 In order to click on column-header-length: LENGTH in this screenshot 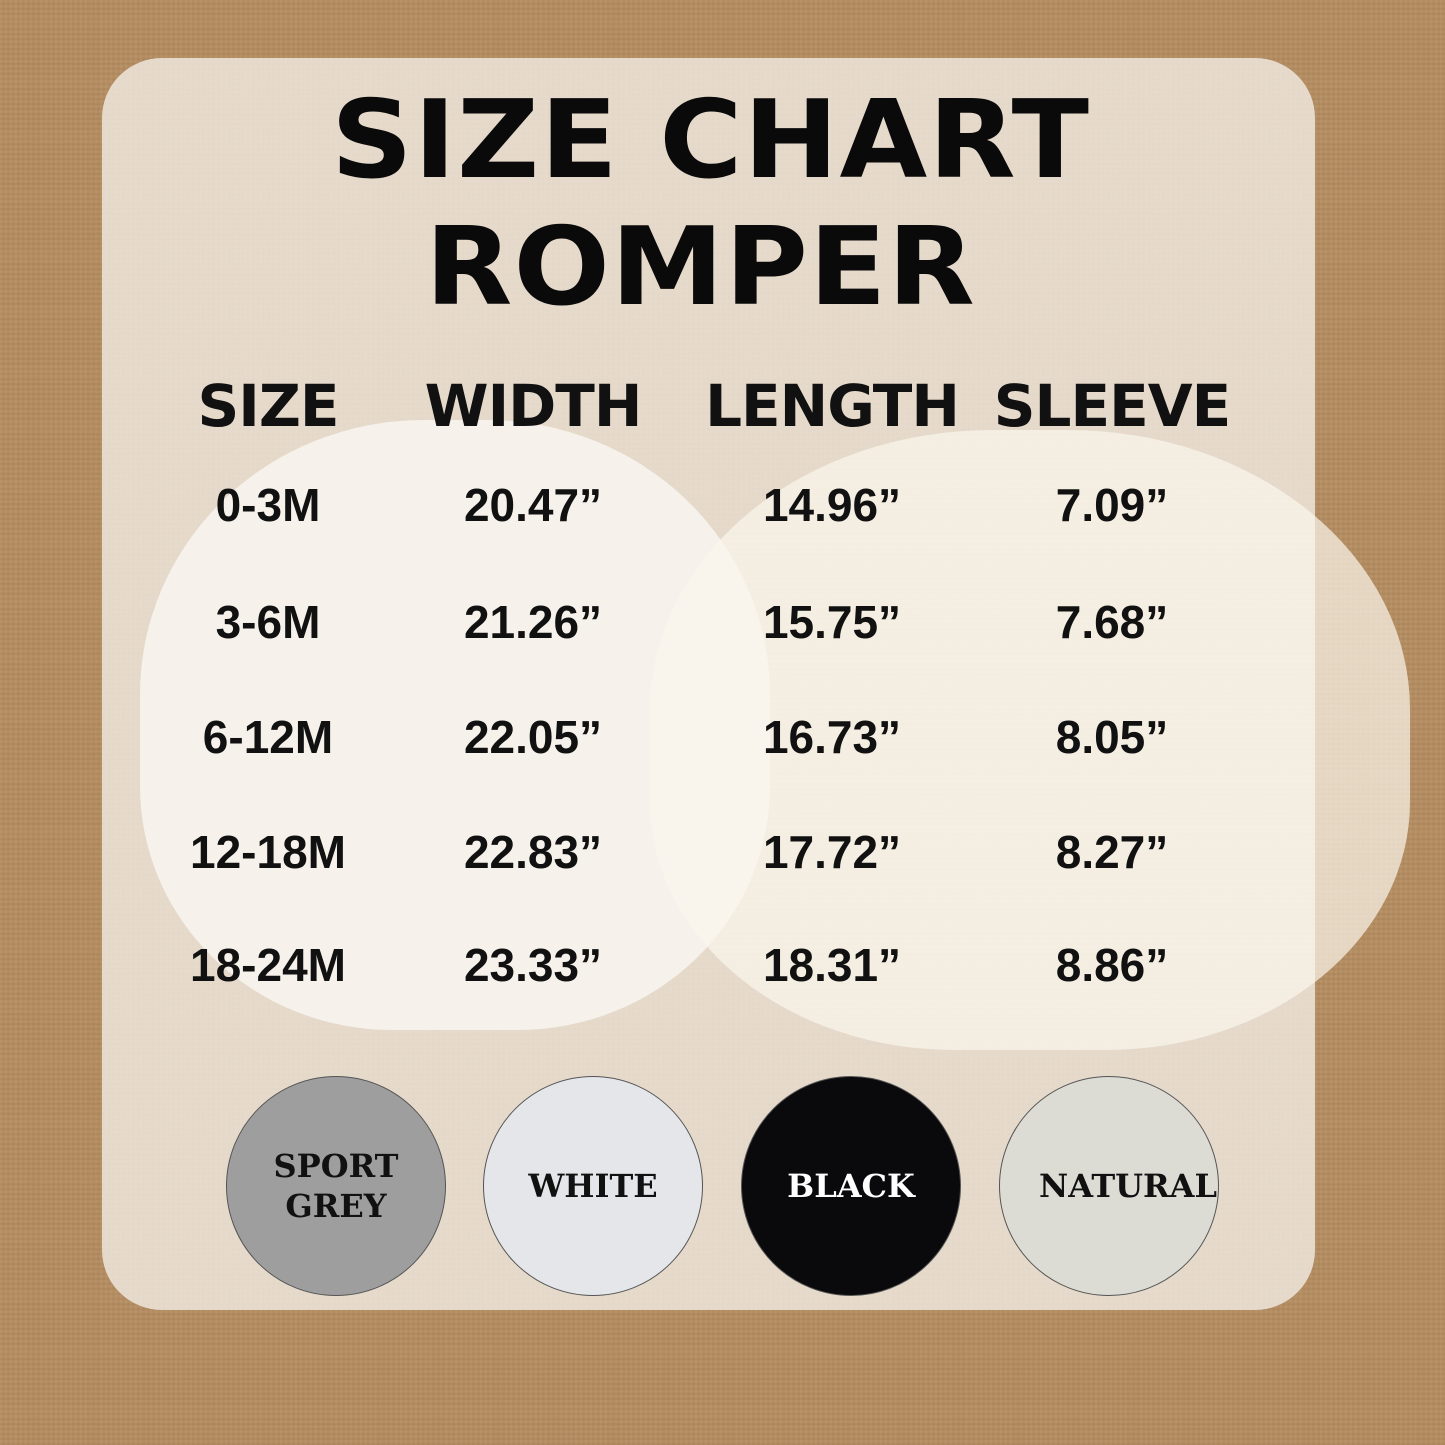, I will do `click(832, 406)`.